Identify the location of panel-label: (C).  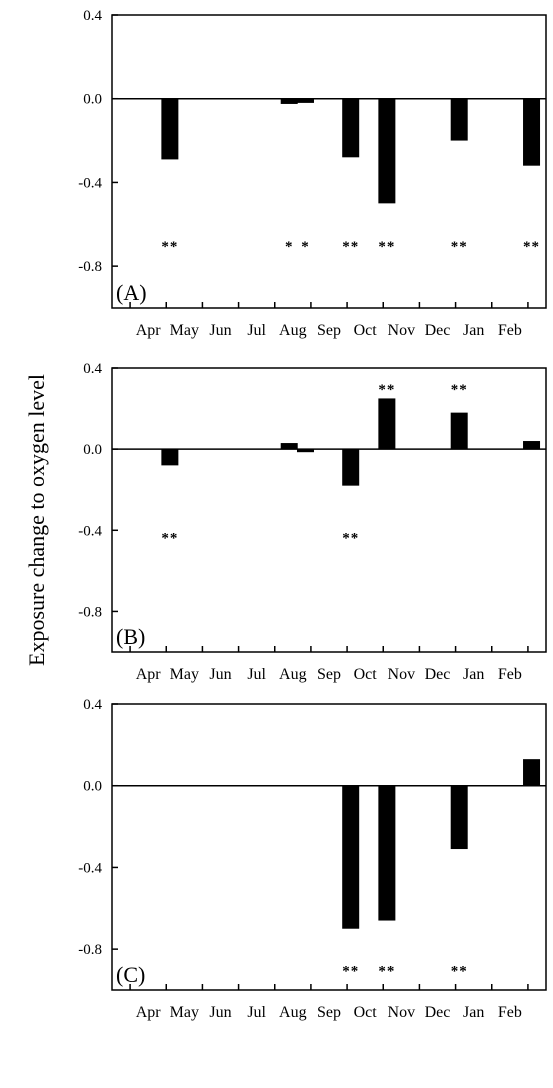
(130, 974).